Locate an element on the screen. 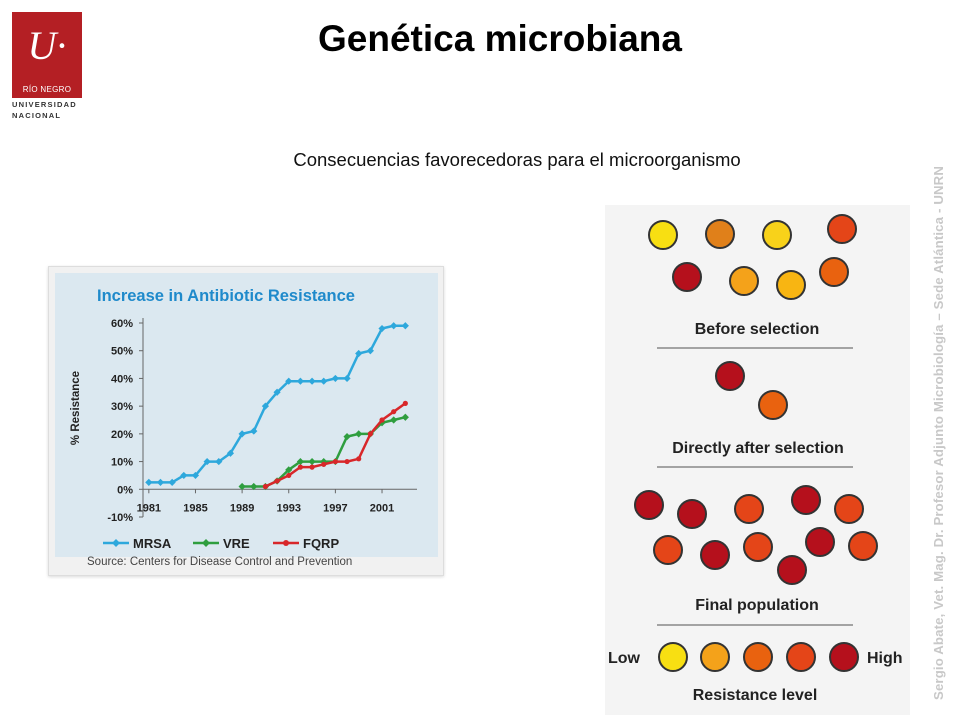 Image resolution: width=960 pixels, height=720 pixels. label-final-population: Final population is located at coordinates (757, 605).